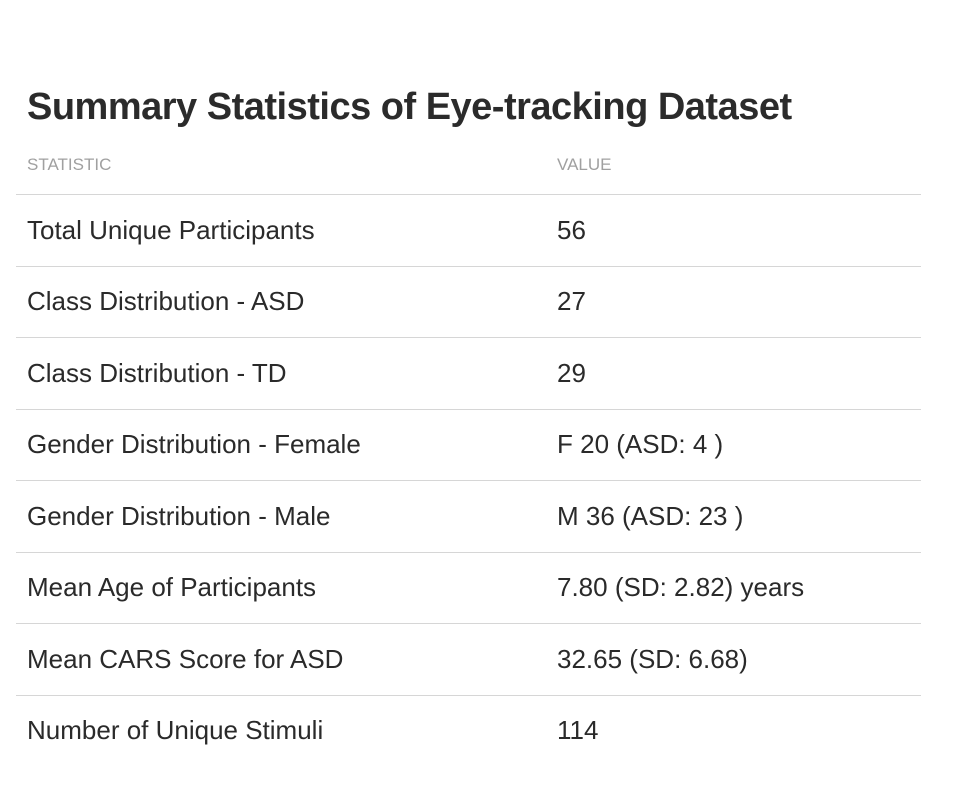  What do you see at coordinates (281, 588) in the screenshot?
I see `statistic-cell: Mean Age of Participants` at bounding box center [281, 588].